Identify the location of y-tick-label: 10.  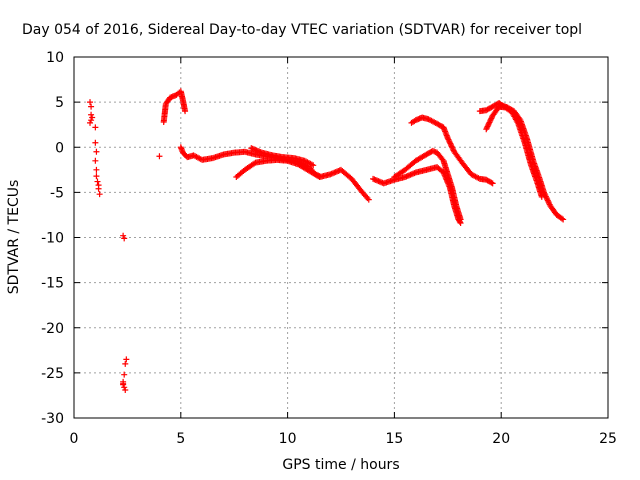
(55, 58).